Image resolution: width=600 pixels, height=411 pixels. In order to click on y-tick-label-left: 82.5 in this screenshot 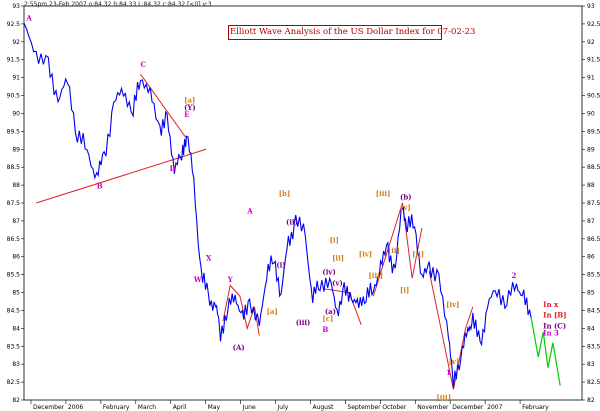, I will do `click(14, 382)`.